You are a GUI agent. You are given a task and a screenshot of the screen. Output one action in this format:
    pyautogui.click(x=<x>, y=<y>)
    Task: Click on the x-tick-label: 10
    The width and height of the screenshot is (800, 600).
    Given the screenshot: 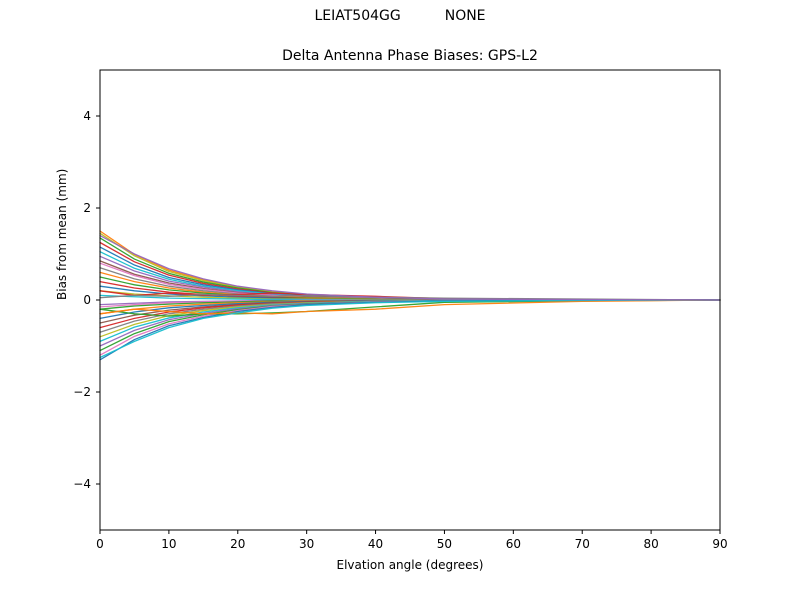 What is the action you would take?
    pyautogui.click(x=168, y=544)
    